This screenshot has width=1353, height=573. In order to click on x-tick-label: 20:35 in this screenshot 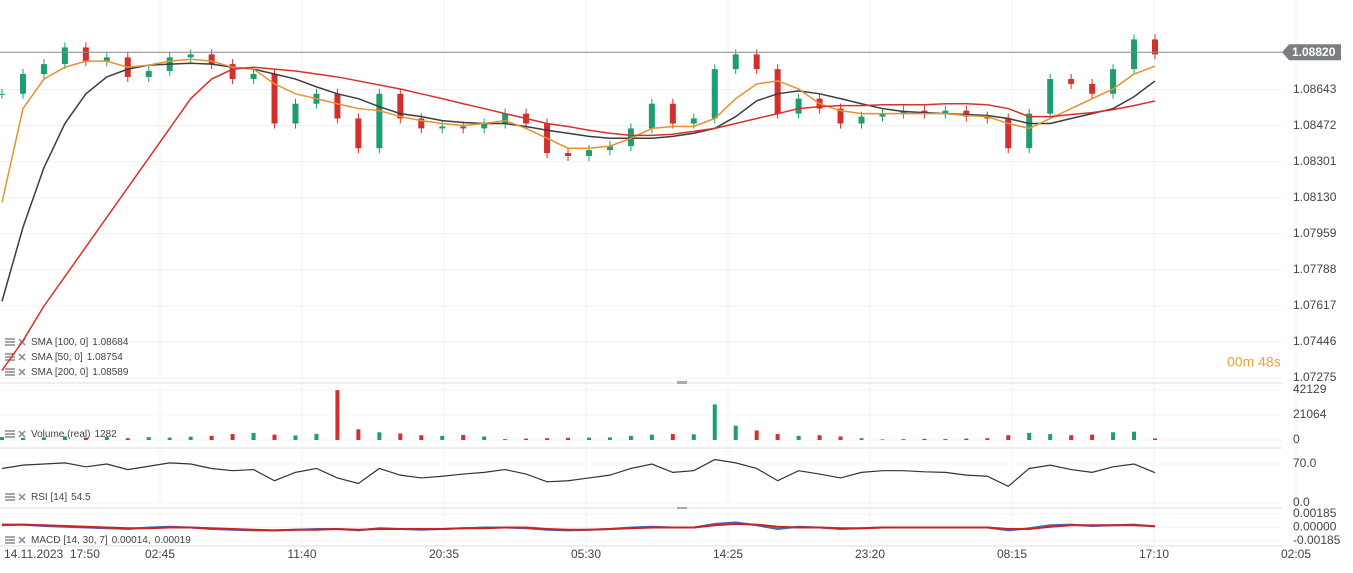, I will do `click(444, 554)`.